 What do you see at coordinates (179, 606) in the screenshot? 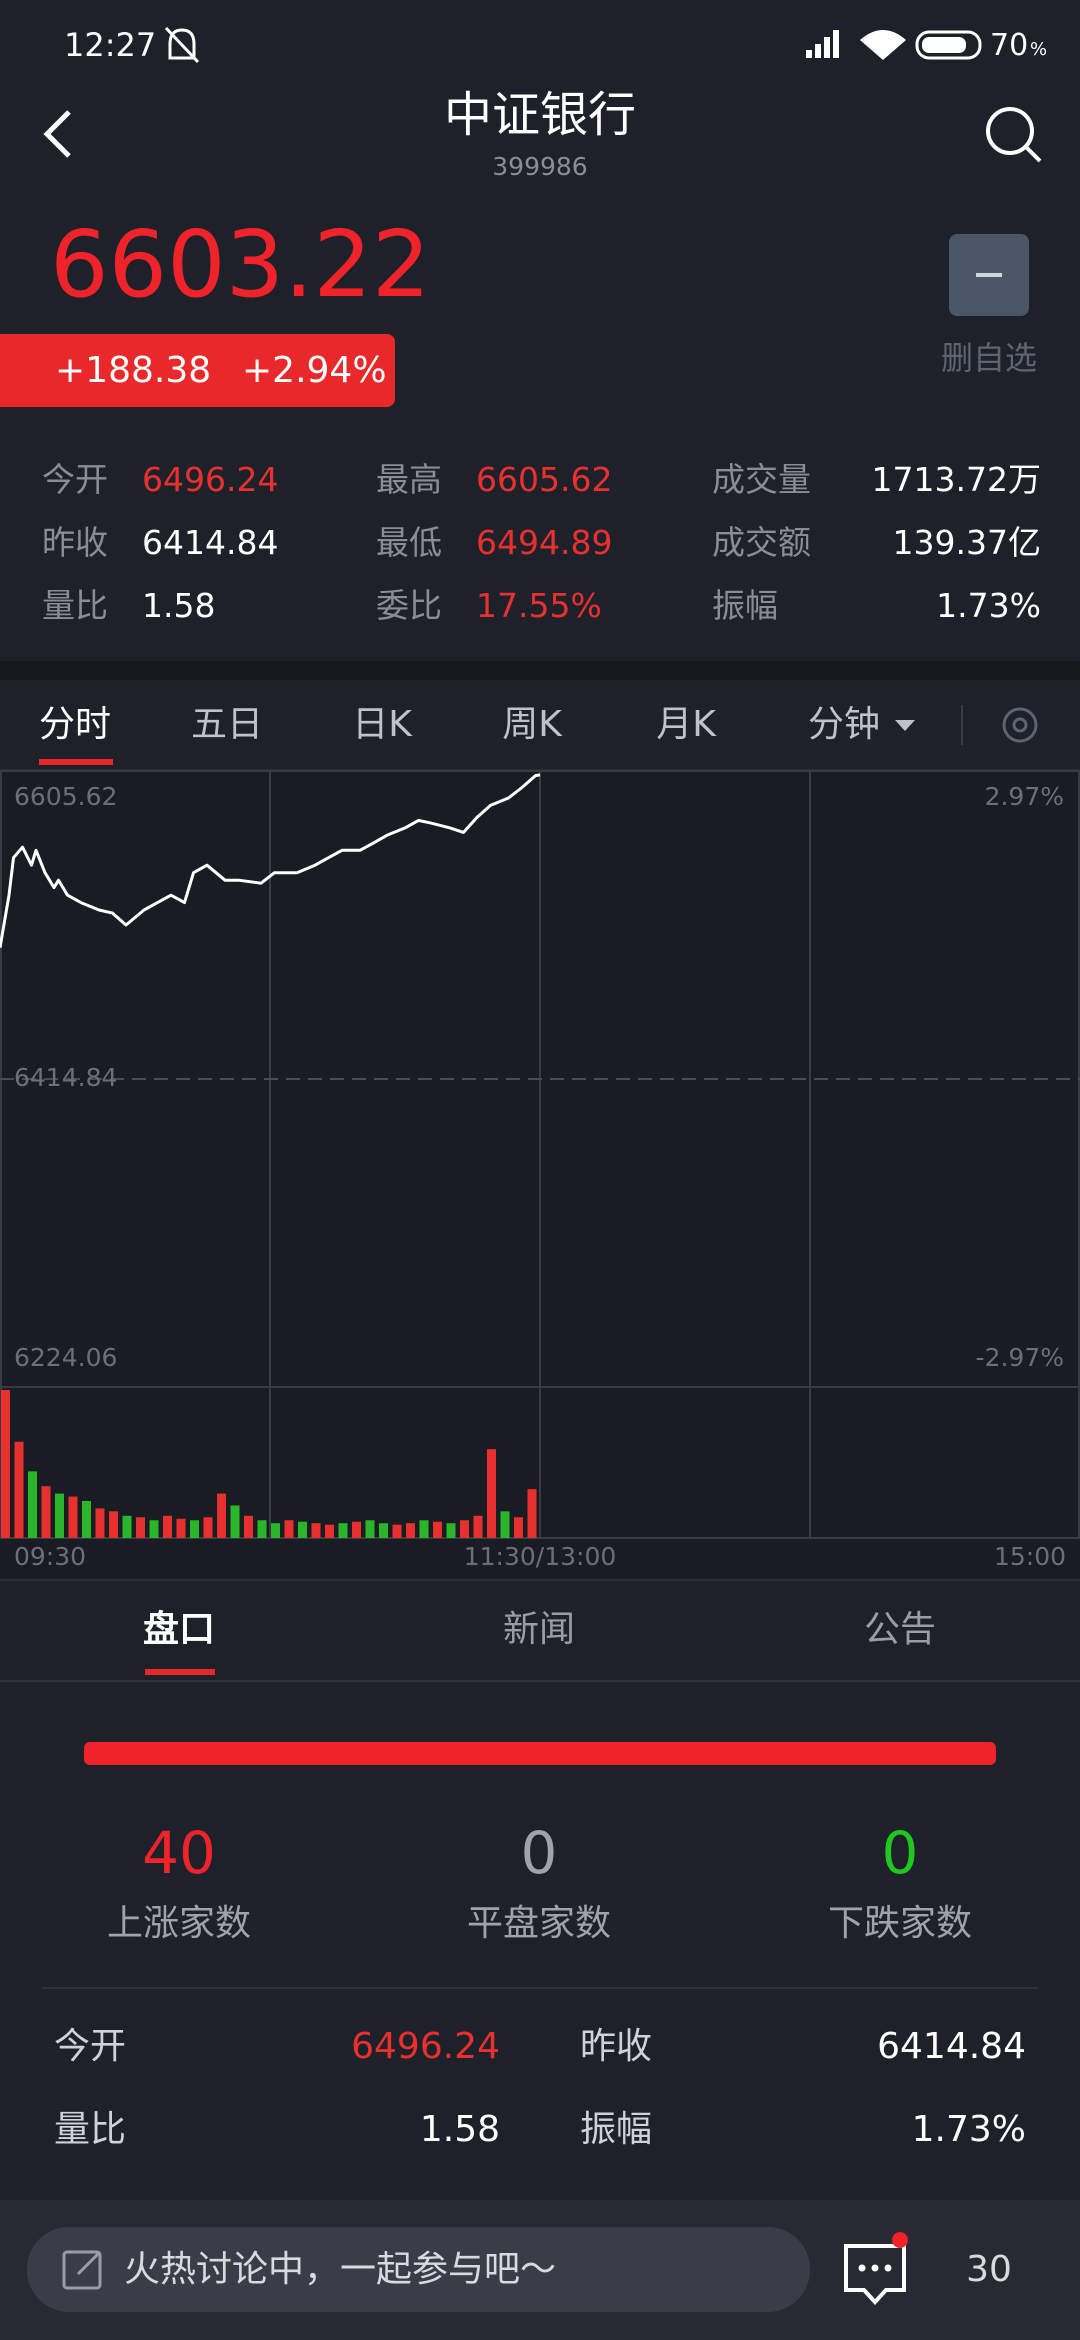
I see `stat-value: 1.58` at bounding box center [179, 606].